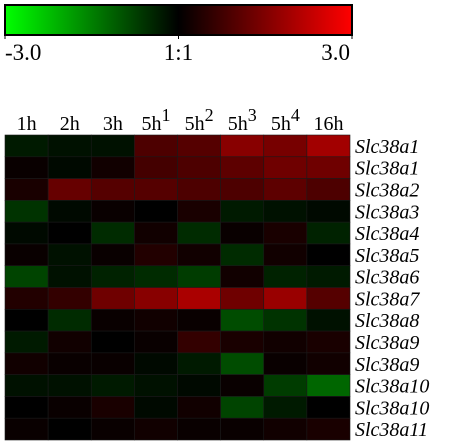 The image size is (459, 445). What do you see at coordinates (335, 52) in the screenshot?
I see `colorbar-tick-label: 3.0` at bounding box center [335, 52].